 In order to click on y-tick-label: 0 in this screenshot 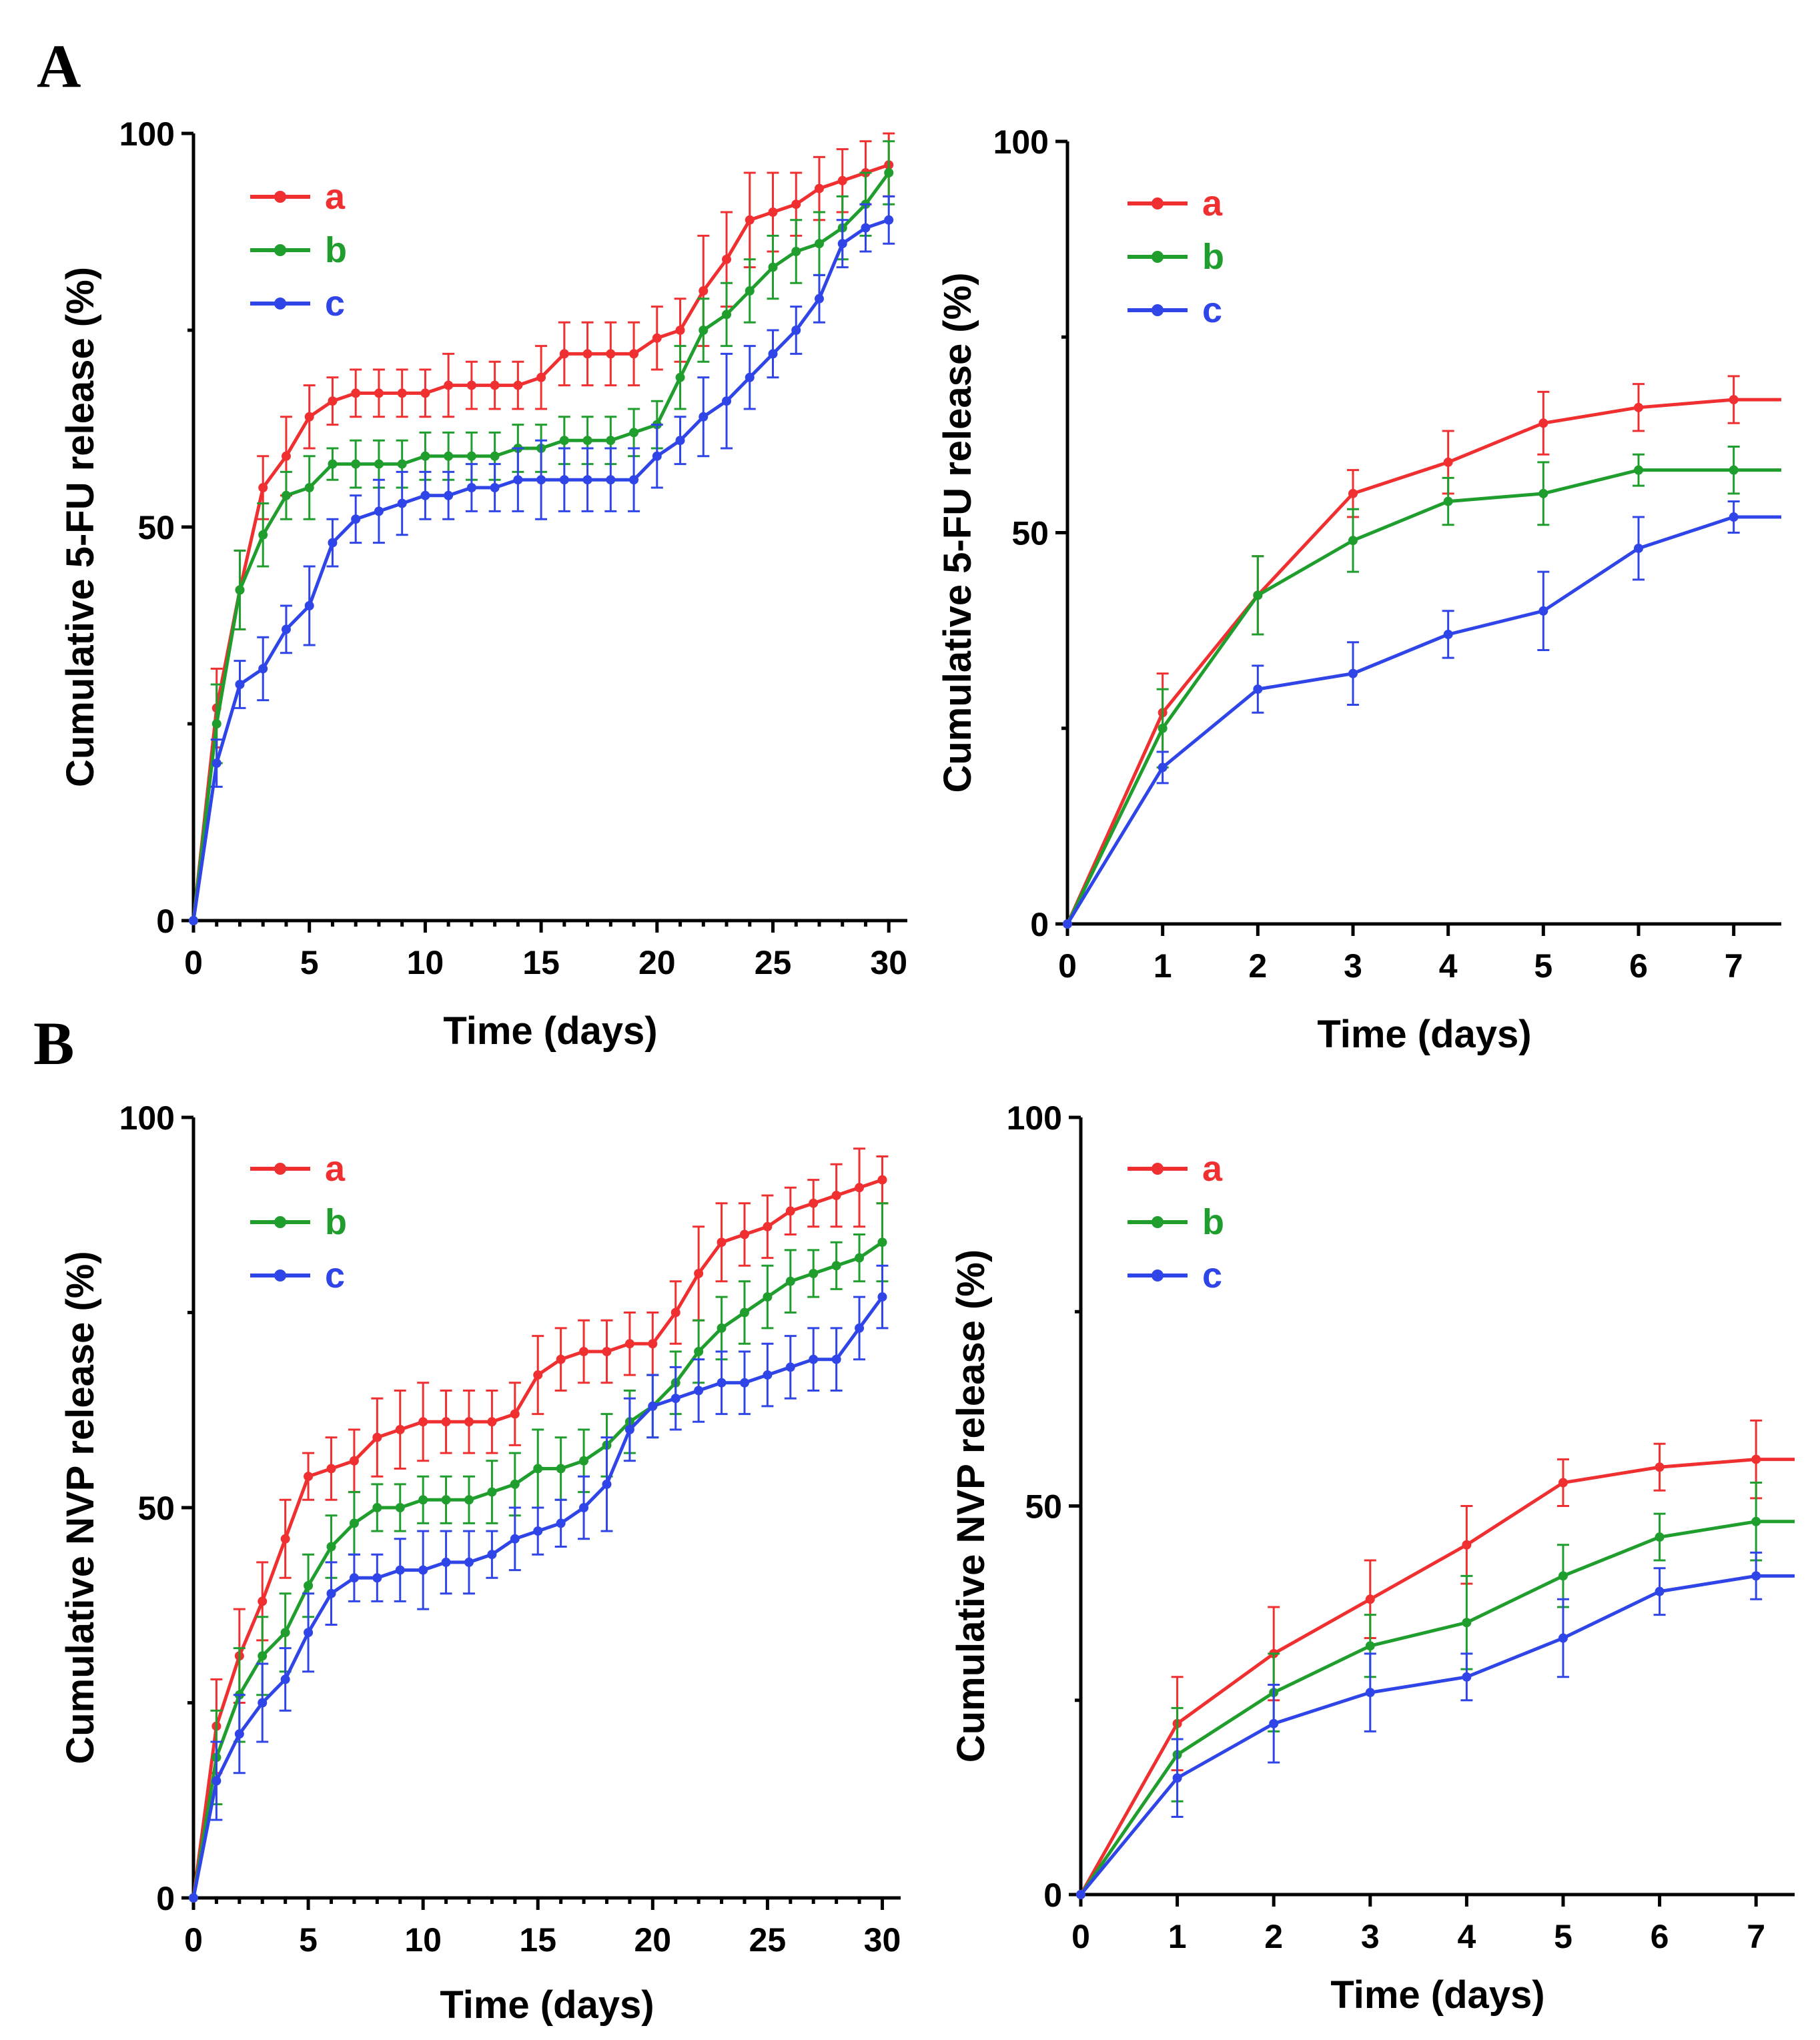, I will do `click(165, 1898)`.